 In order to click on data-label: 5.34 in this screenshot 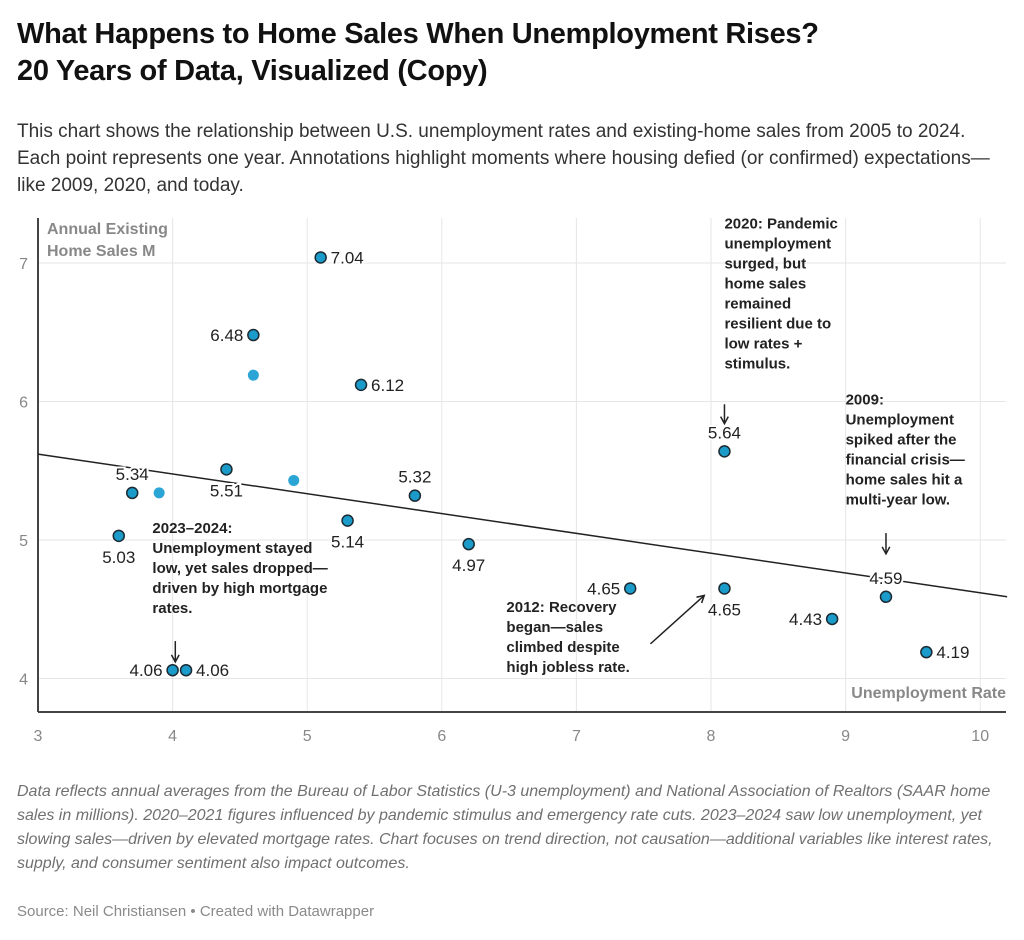, I will do `click(132, 474)`.